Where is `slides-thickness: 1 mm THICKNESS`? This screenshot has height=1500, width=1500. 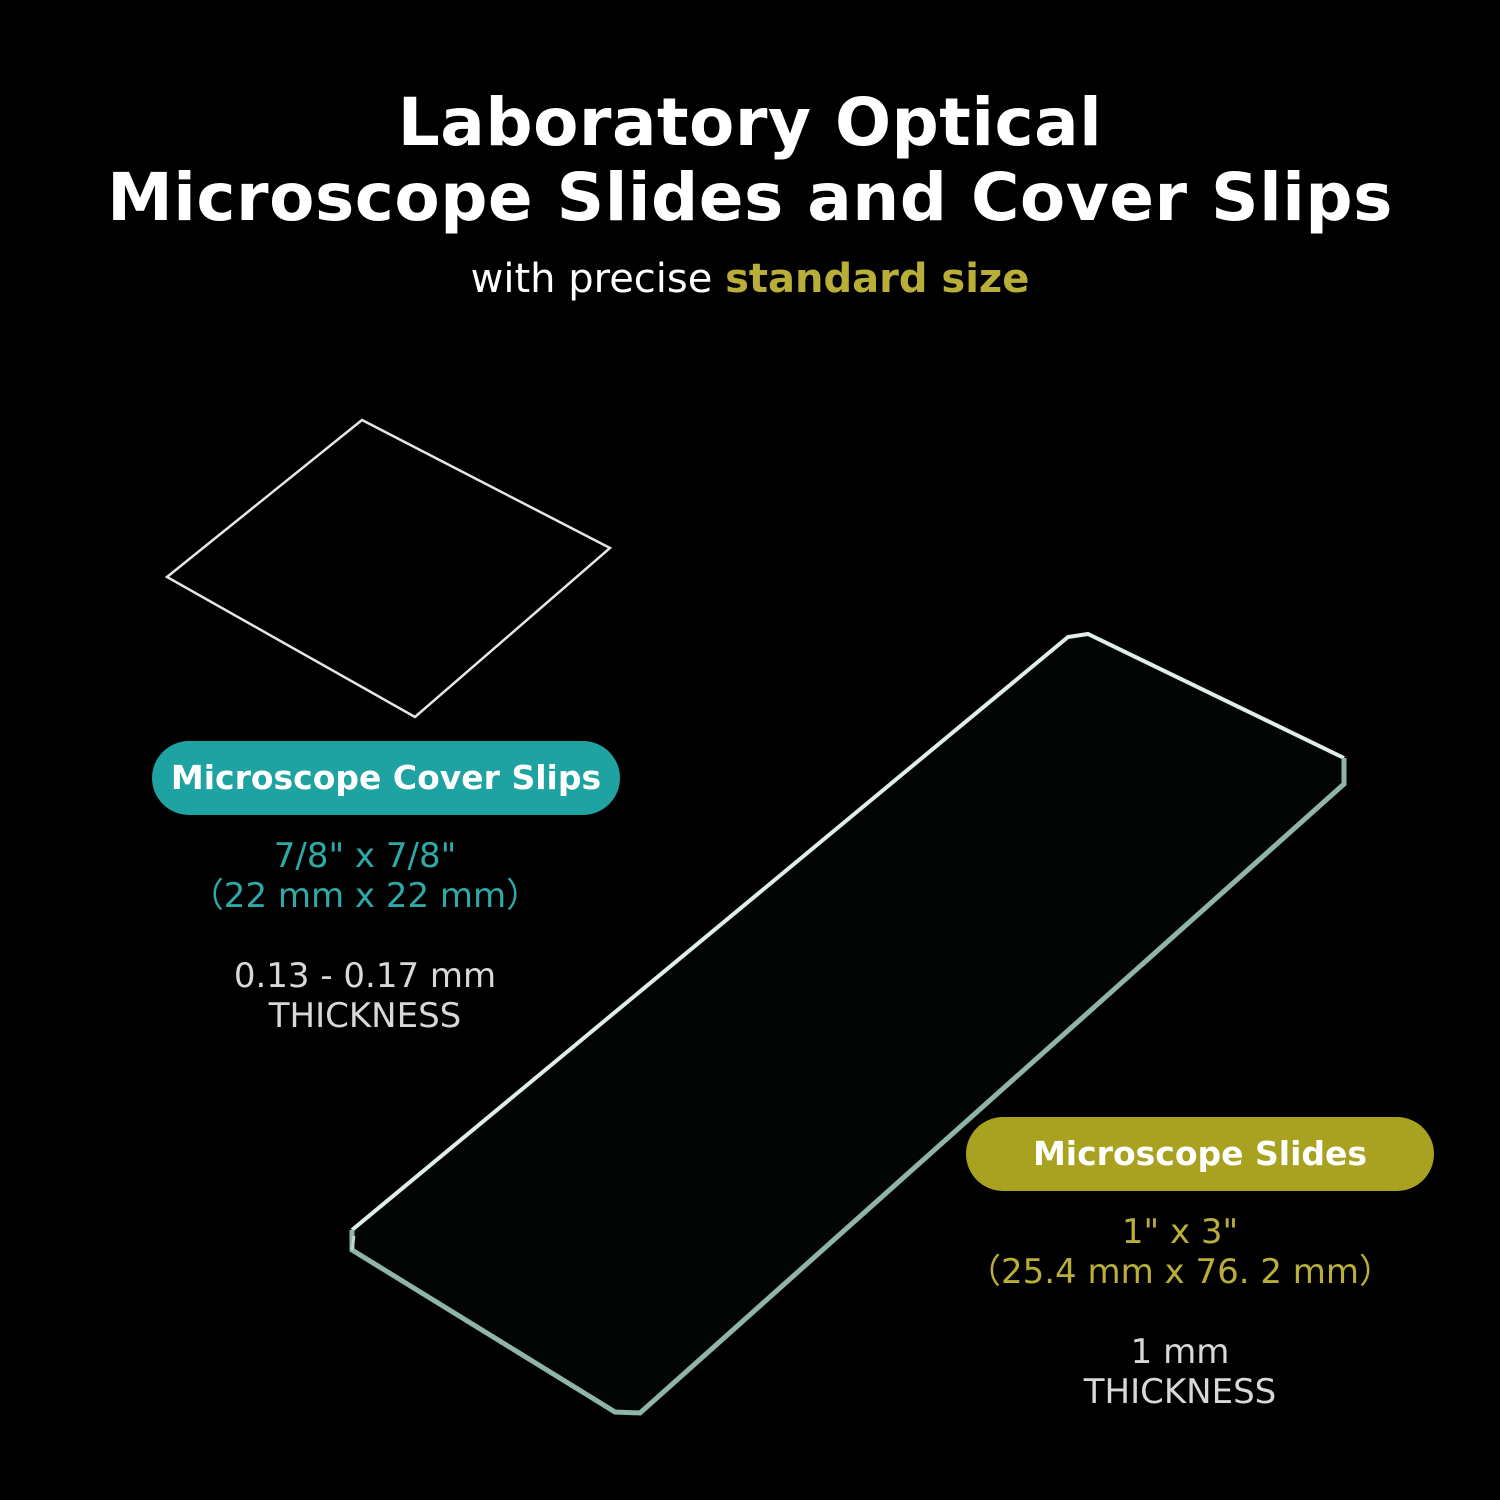
slides-thickness: 1 mm THICKNESS is located at coordinates (1180, 1372).